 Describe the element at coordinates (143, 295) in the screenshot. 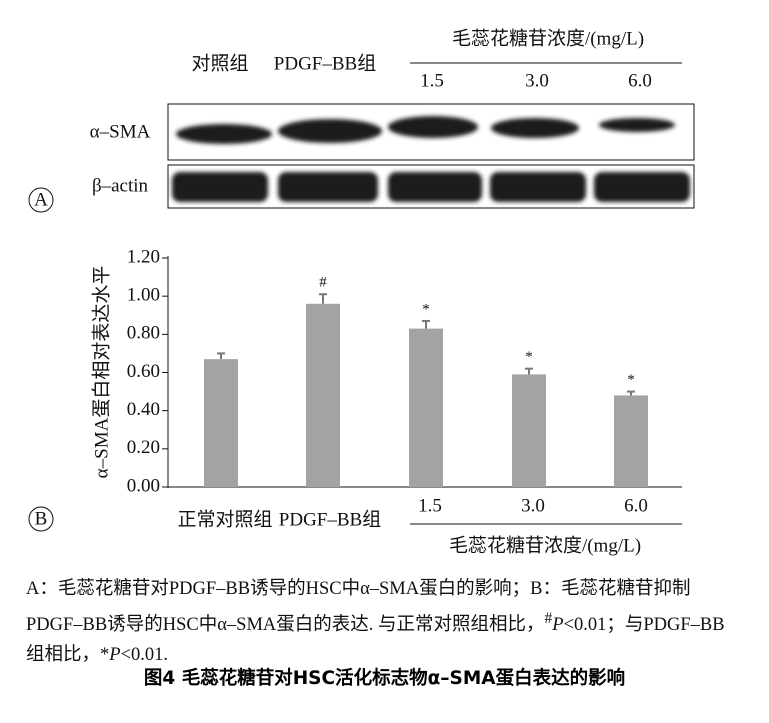

I see `y-tick-label: 1.00` at that location.